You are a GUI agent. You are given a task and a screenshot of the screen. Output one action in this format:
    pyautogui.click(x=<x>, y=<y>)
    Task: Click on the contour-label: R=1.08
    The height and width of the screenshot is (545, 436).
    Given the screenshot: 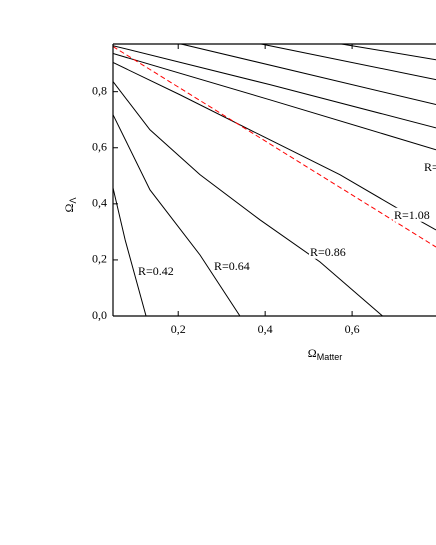 What is the action you would take?
    pyautogui.click(x=412, y=215)
    